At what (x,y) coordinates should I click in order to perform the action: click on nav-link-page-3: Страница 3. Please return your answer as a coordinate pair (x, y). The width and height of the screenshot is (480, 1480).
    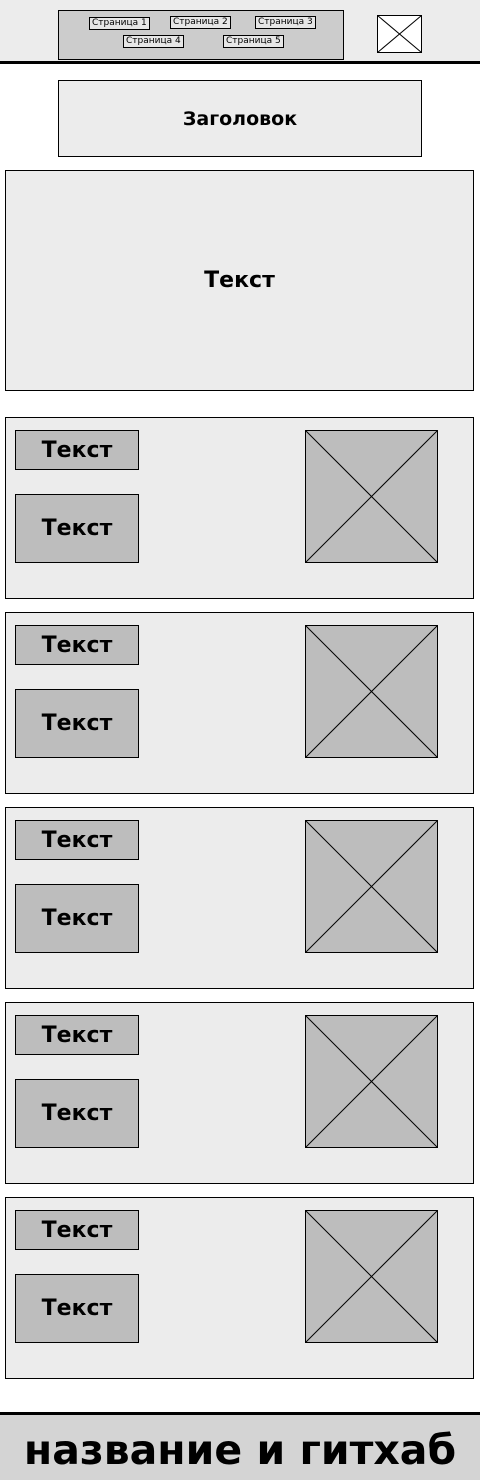
    Looking at the image, I should click on (285, 22).